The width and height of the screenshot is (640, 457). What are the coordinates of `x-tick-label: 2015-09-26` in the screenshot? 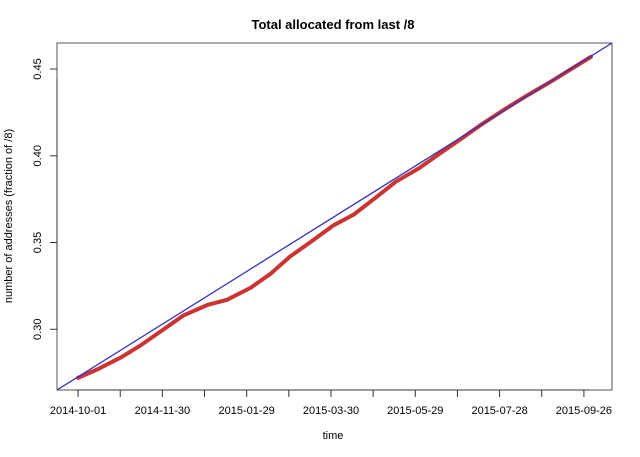 It's located at (584, 411).